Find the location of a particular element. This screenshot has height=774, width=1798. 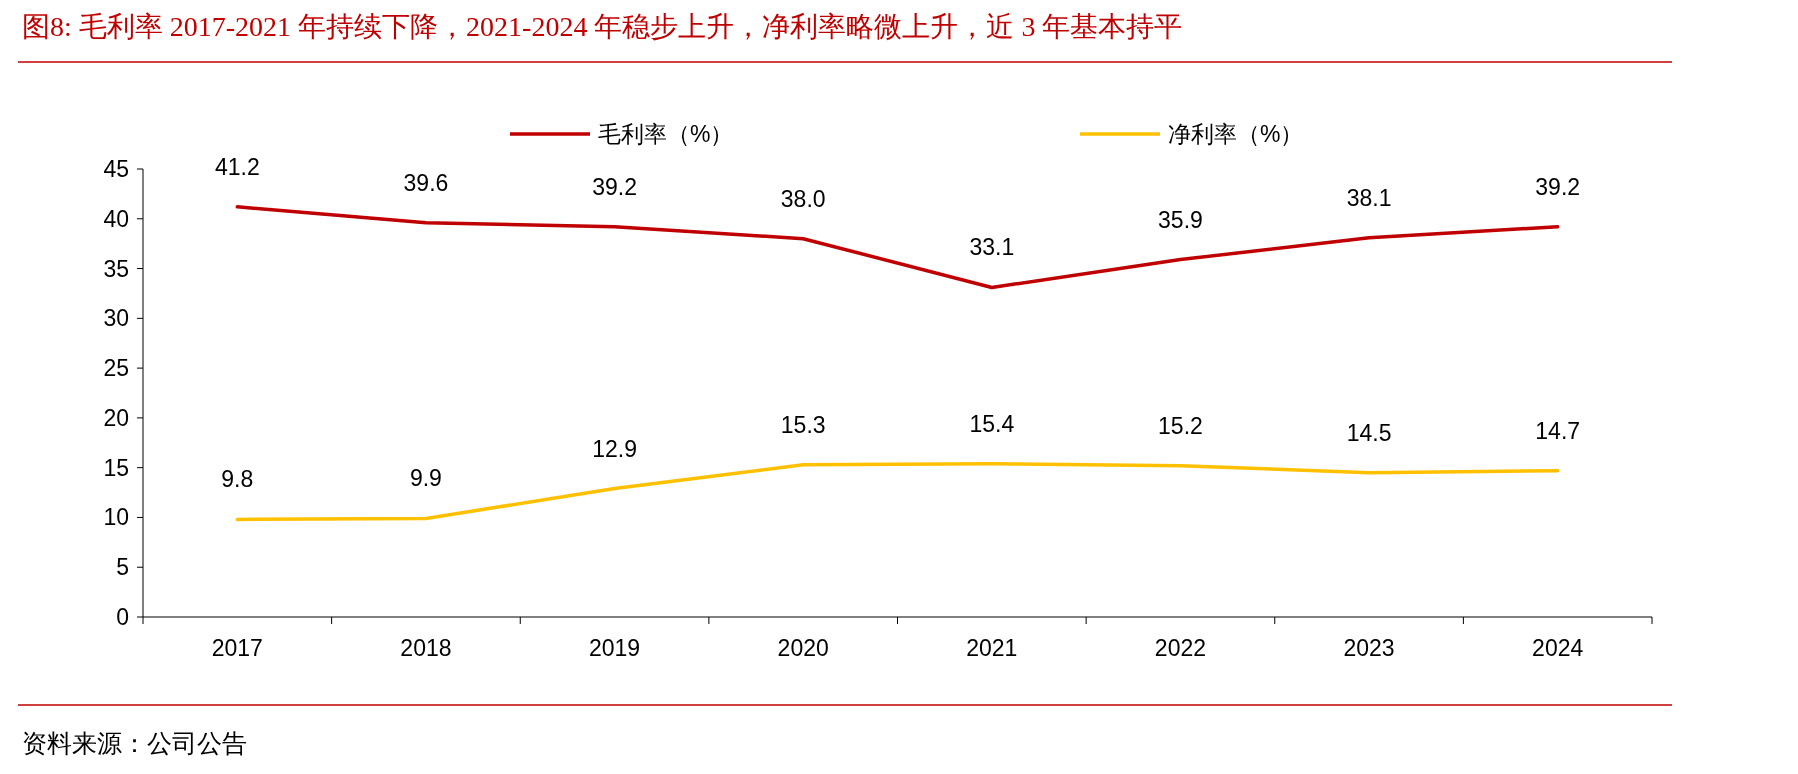

data-label: 9.8 is located at coordinates (237, 479).